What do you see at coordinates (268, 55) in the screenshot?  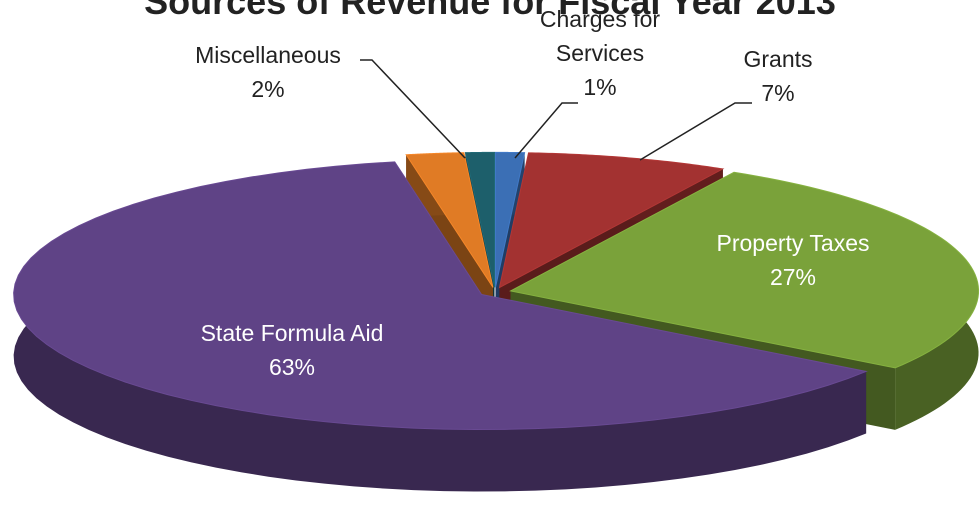 I see `category-label: Miscellaneous` at bounding box center [268, 55].